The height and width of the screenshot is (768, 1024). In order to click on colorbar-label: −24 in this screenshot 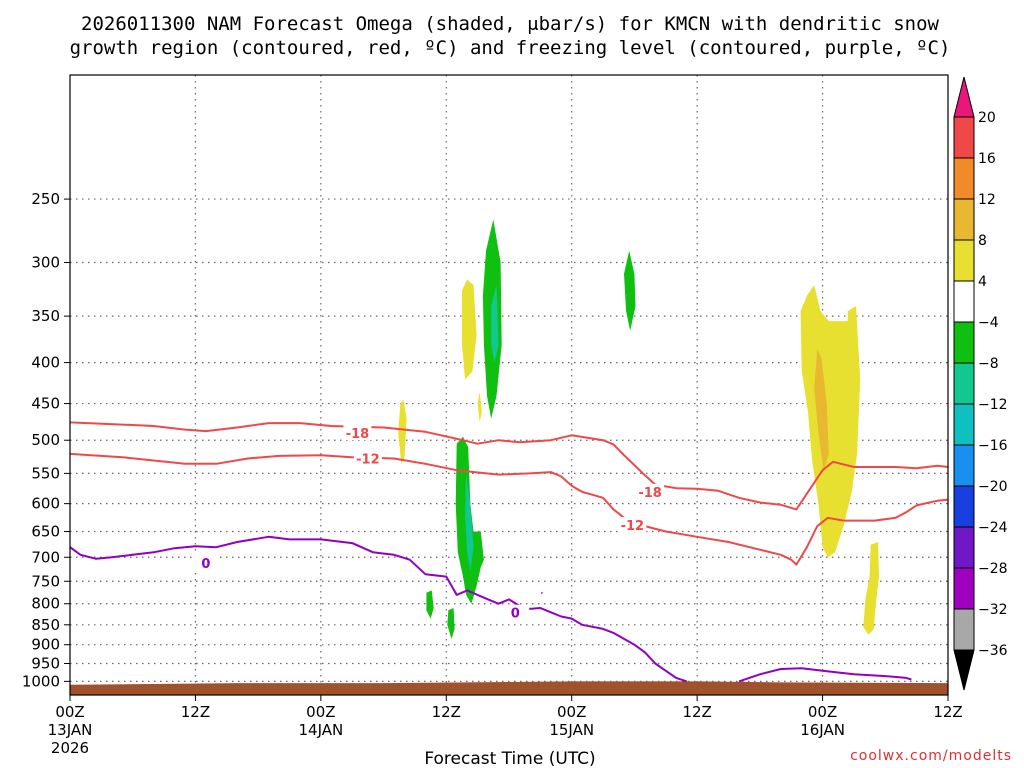, I will do `click(993, 528)`.